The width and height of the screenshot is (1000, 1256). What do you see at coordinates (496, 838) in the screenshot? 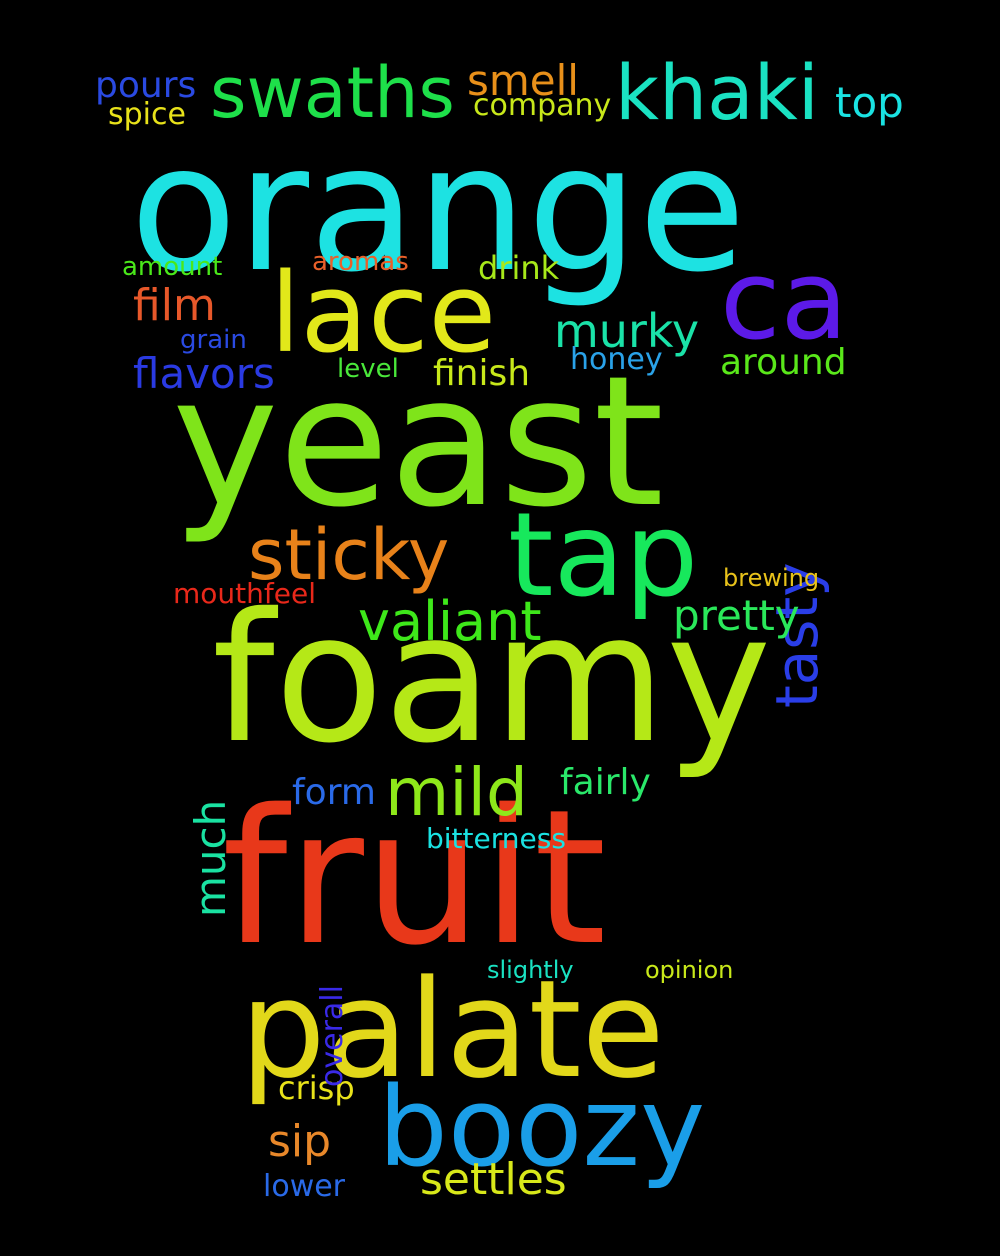
I see `word-bitterness: bitterness` at bounding box center [496, 838].